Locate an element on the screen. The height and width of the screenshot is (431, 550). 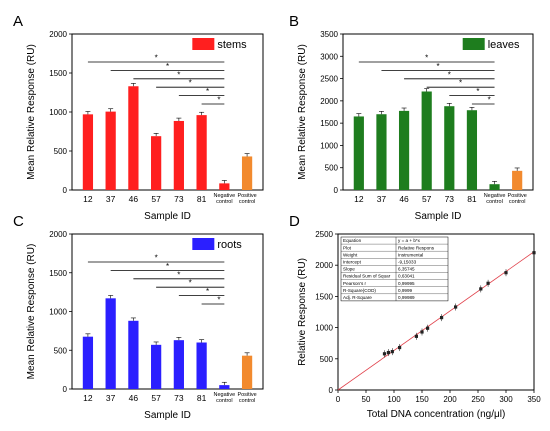
legend-label: leaves is located at coordinates (504, 45).